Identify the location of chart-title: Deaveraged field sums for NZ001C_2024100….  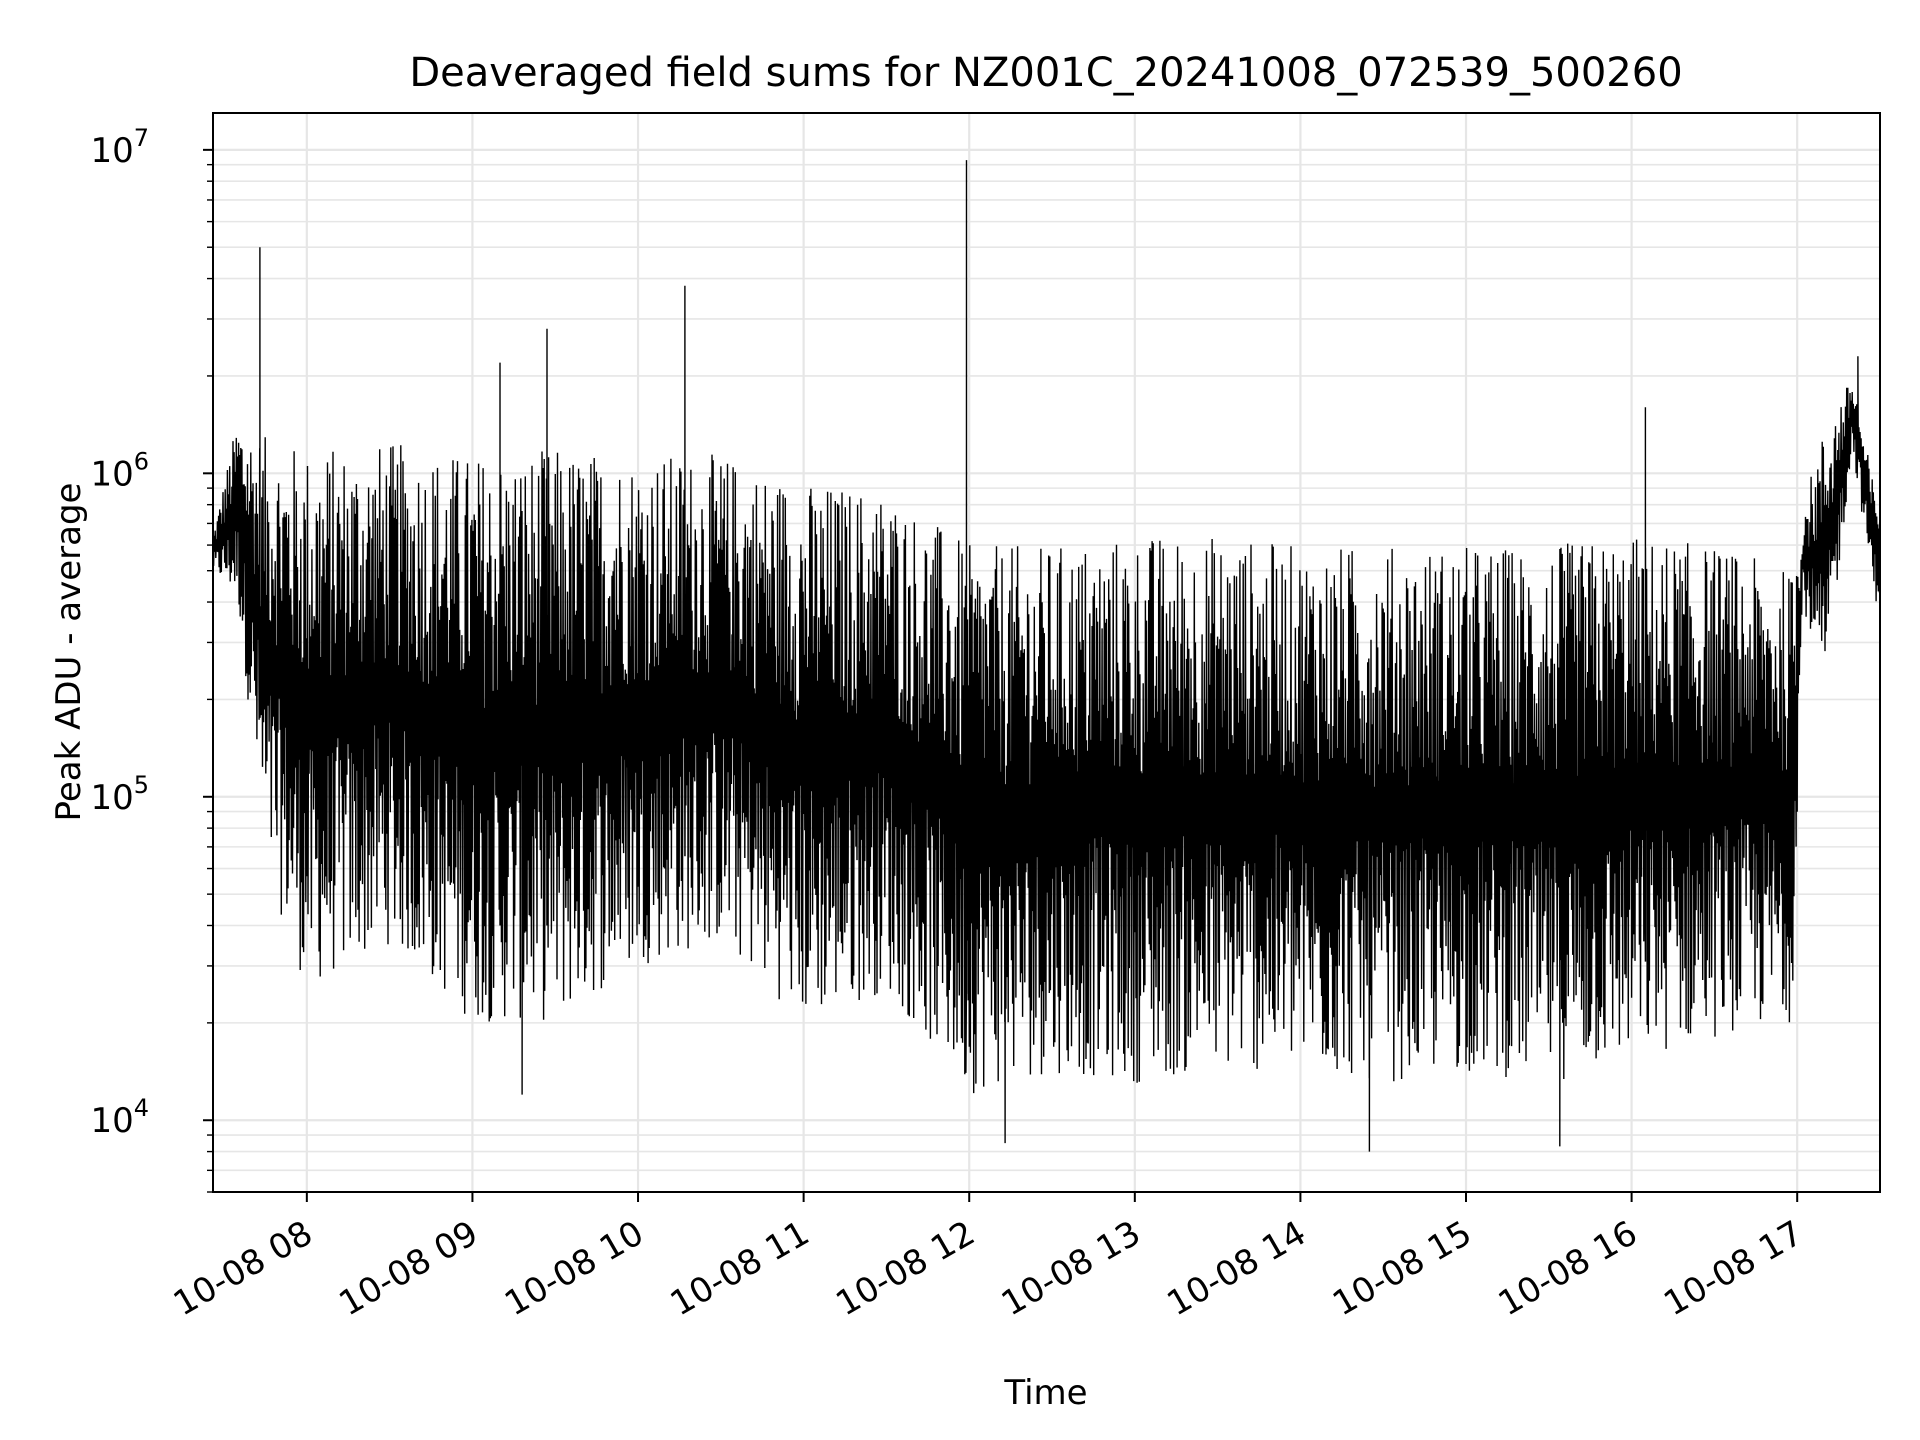
(1045, 73).